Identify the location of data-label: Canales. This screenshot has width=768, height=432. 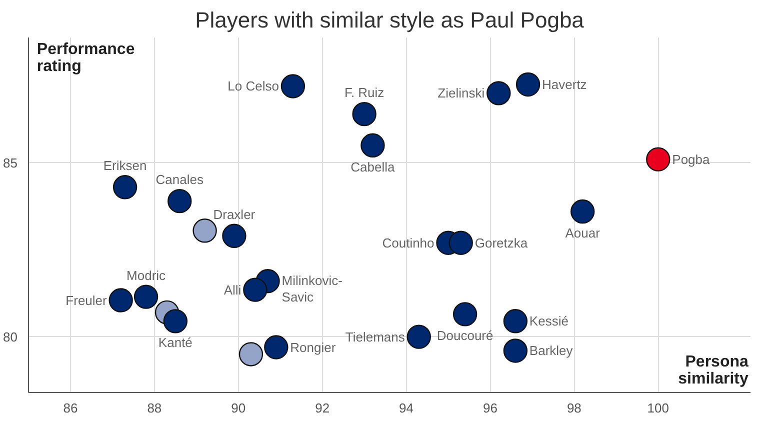
(180, 180).